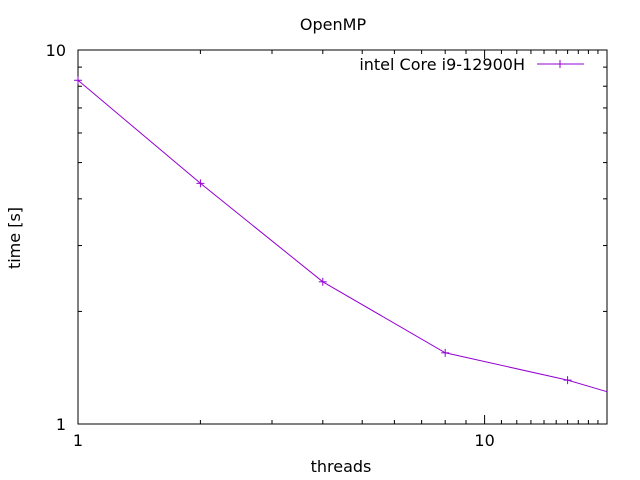  Describe the element at coordinates (341, 466) in the screenshot. I see `x-axis-label: threads` at that location.